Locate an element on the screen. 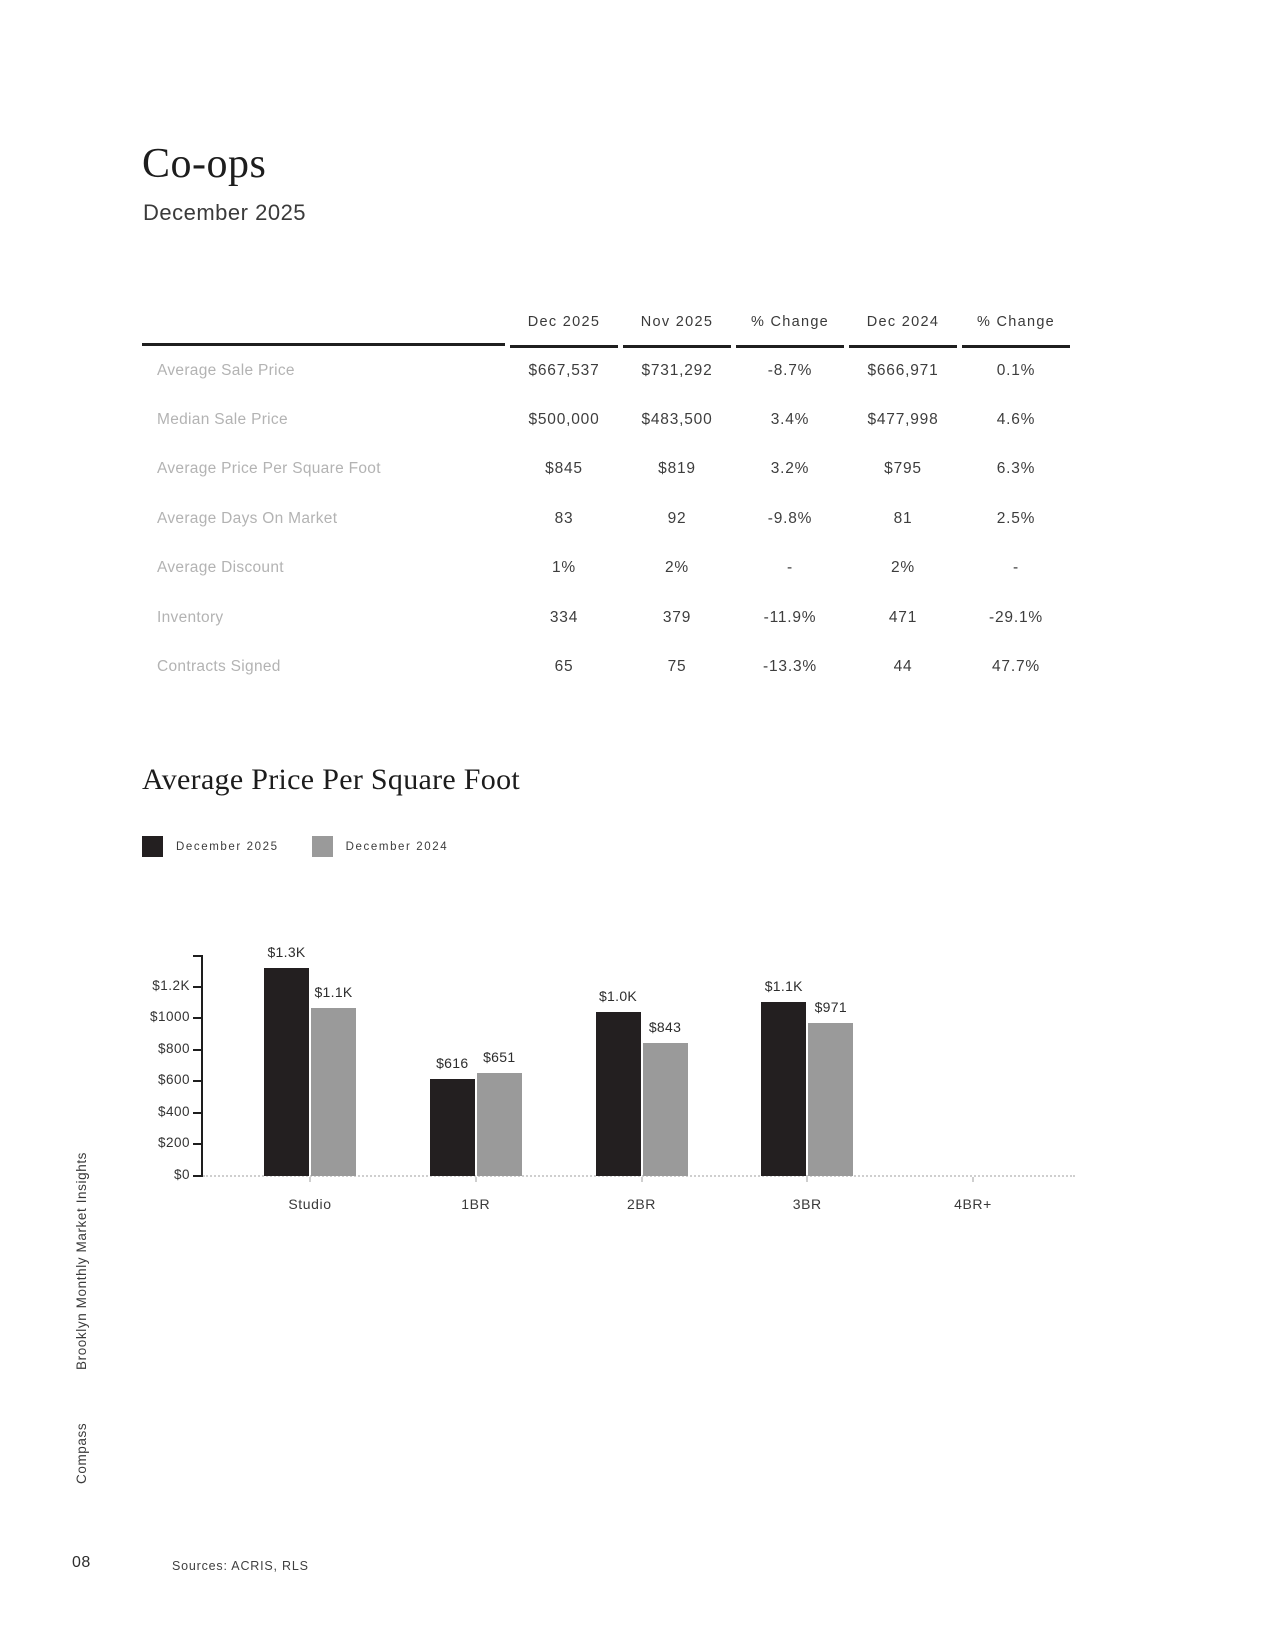  metric-value: -13.3% is located at coordinates (790, 667).